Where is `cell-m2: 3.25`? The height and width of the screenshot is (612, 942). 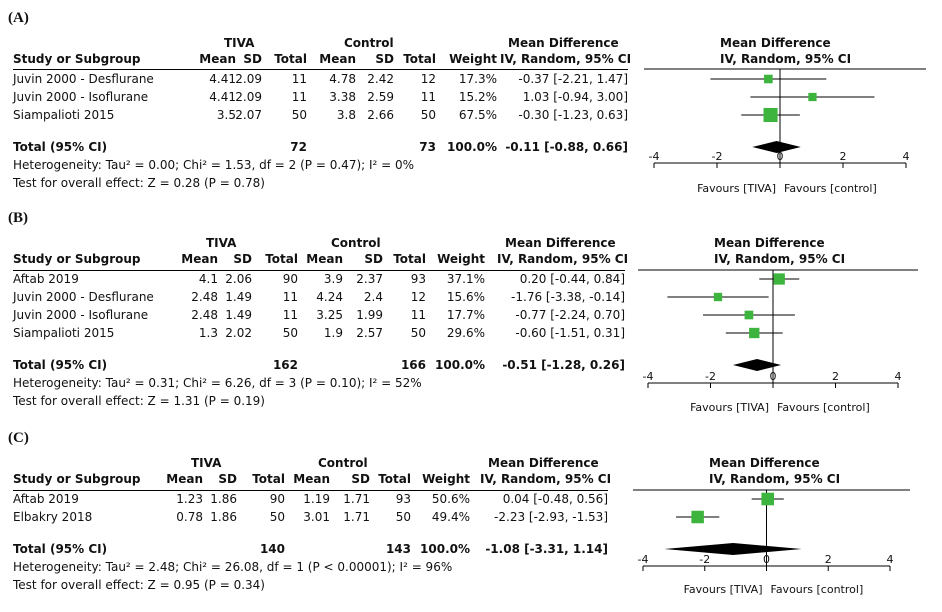 cell-m2: 3.25 is located at coordinates (329, 315).